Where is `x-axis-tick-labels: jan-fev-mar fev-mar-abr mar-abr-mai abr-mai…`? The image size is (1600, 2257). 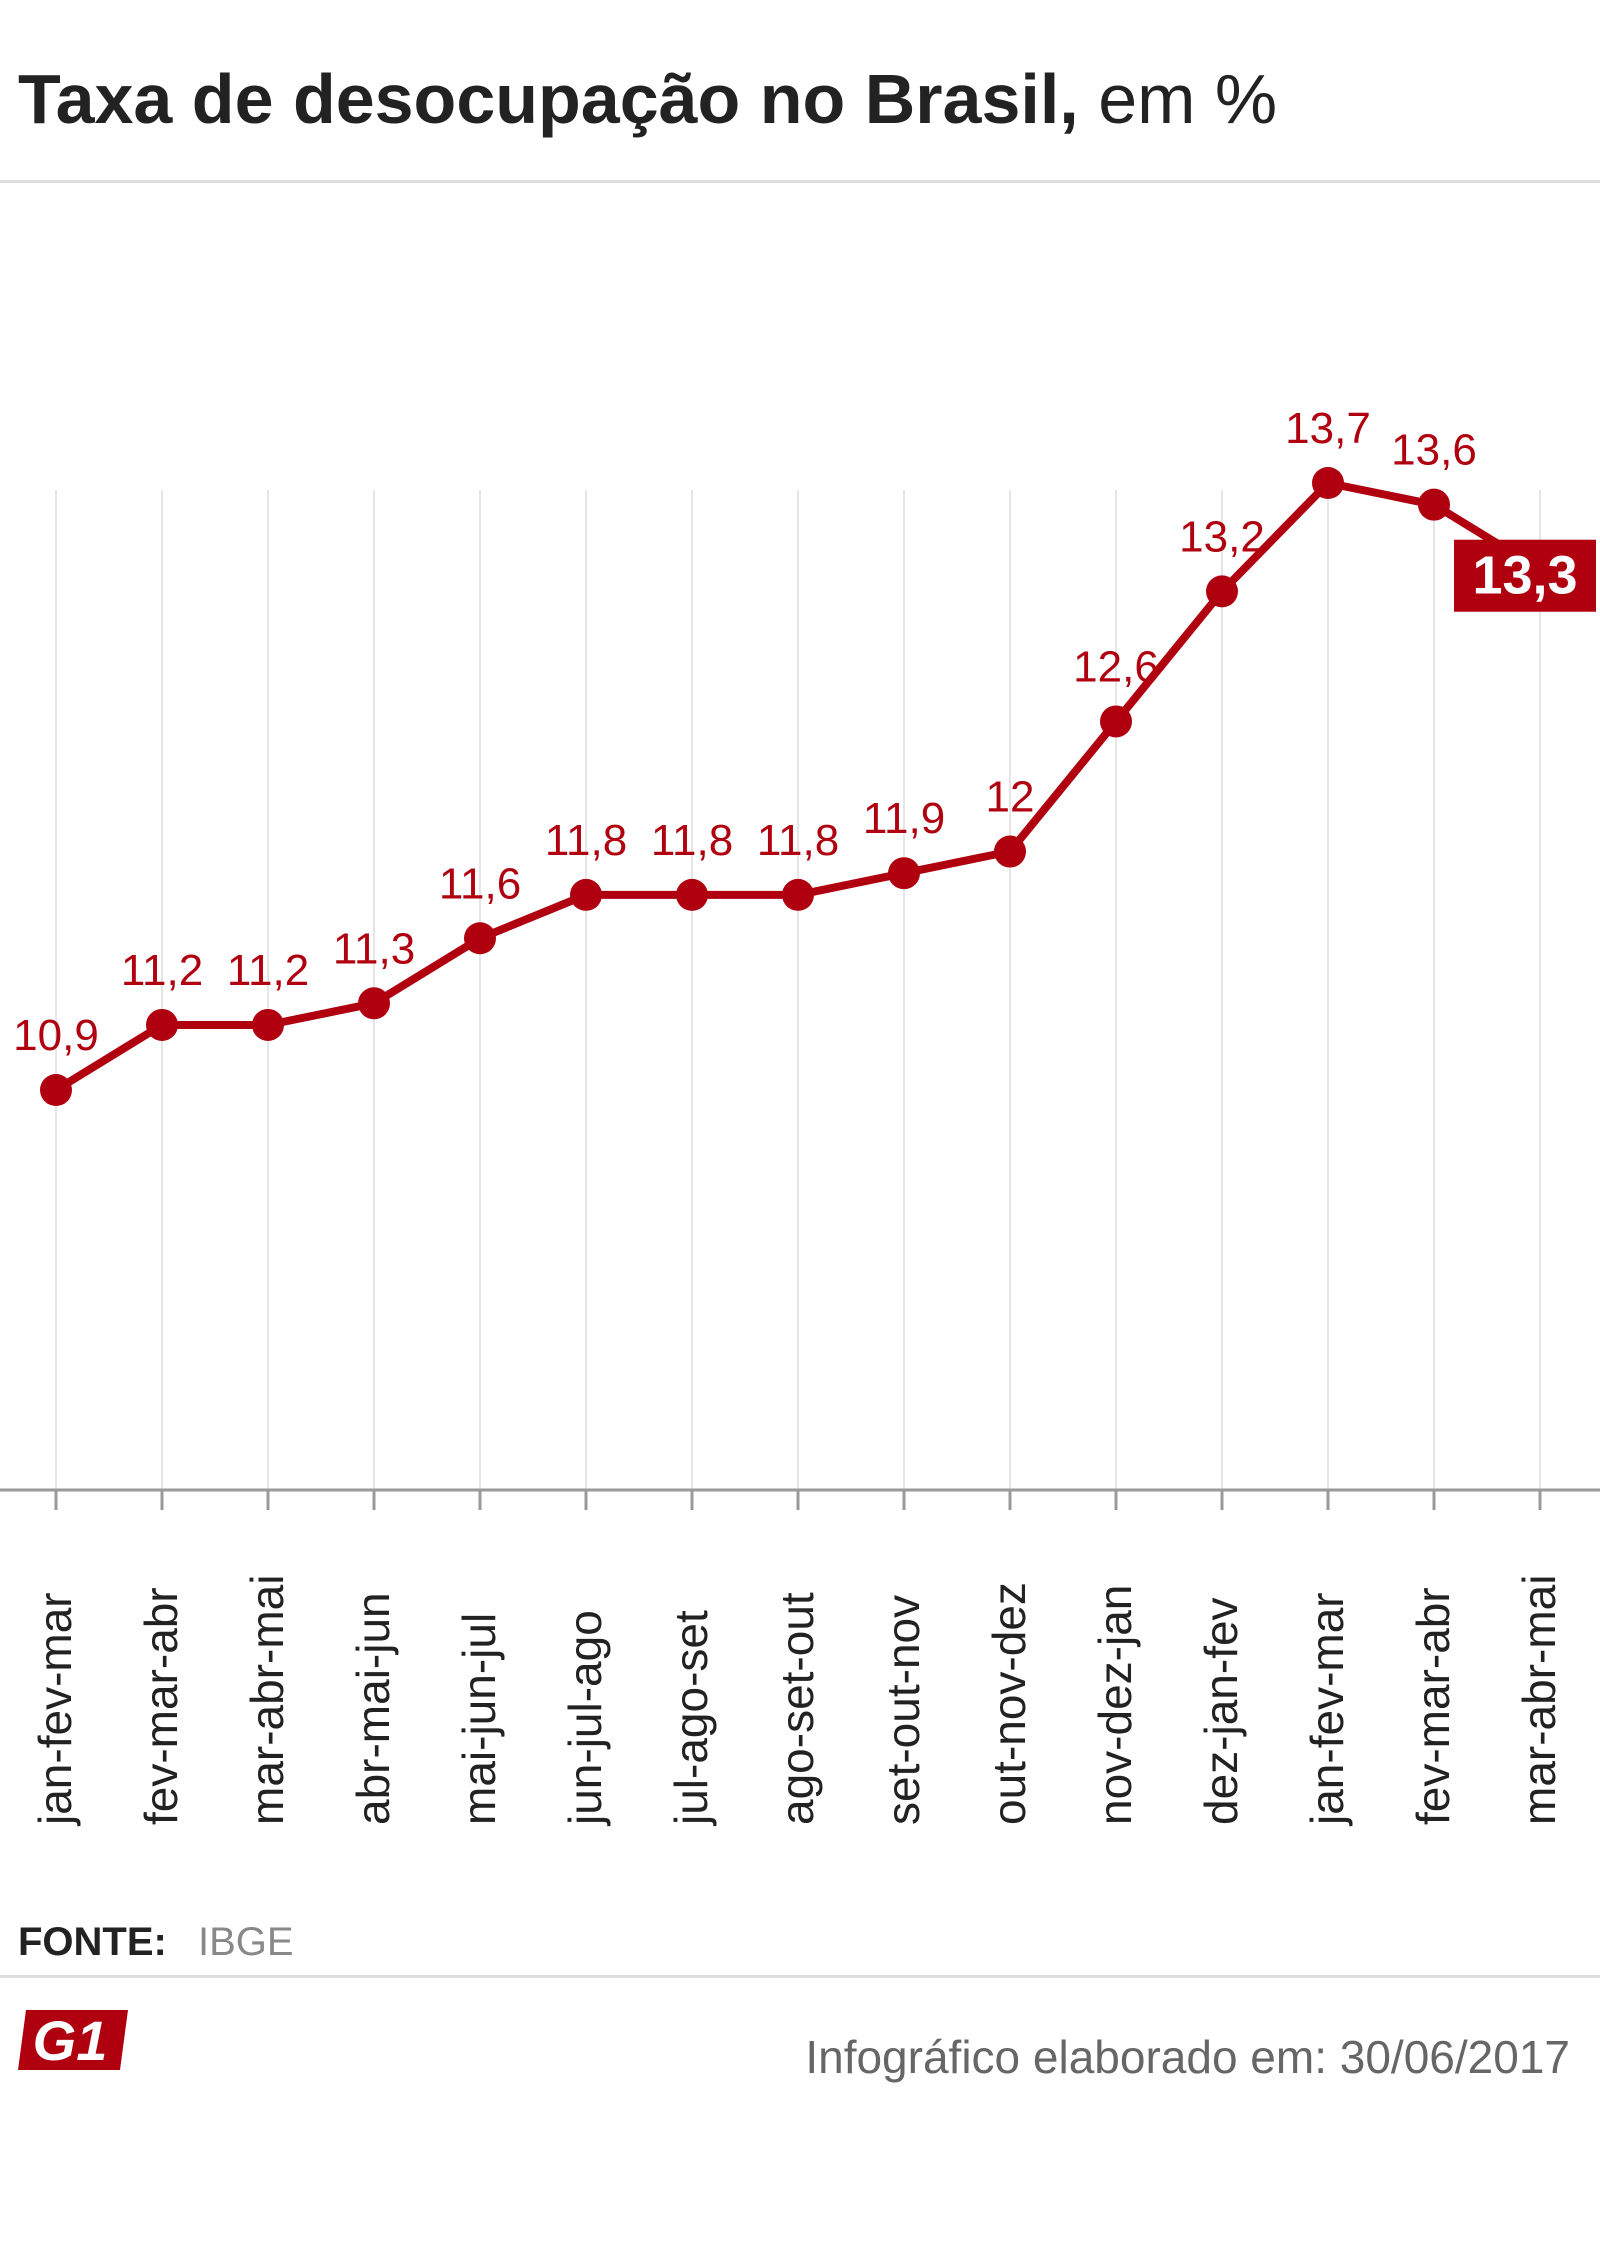
x-axis-tick-labels: jan-fev-mar fev-mar-abr mar-abr-mai abr-mai… is located at coordinates (797, 1701).